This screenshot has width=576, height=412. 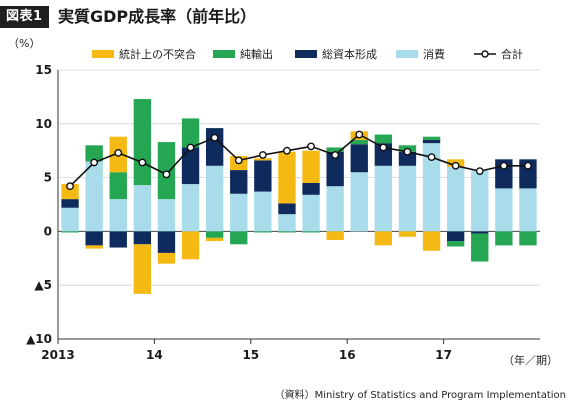 I want to click on total-series-line, so click(x=298, y=160).